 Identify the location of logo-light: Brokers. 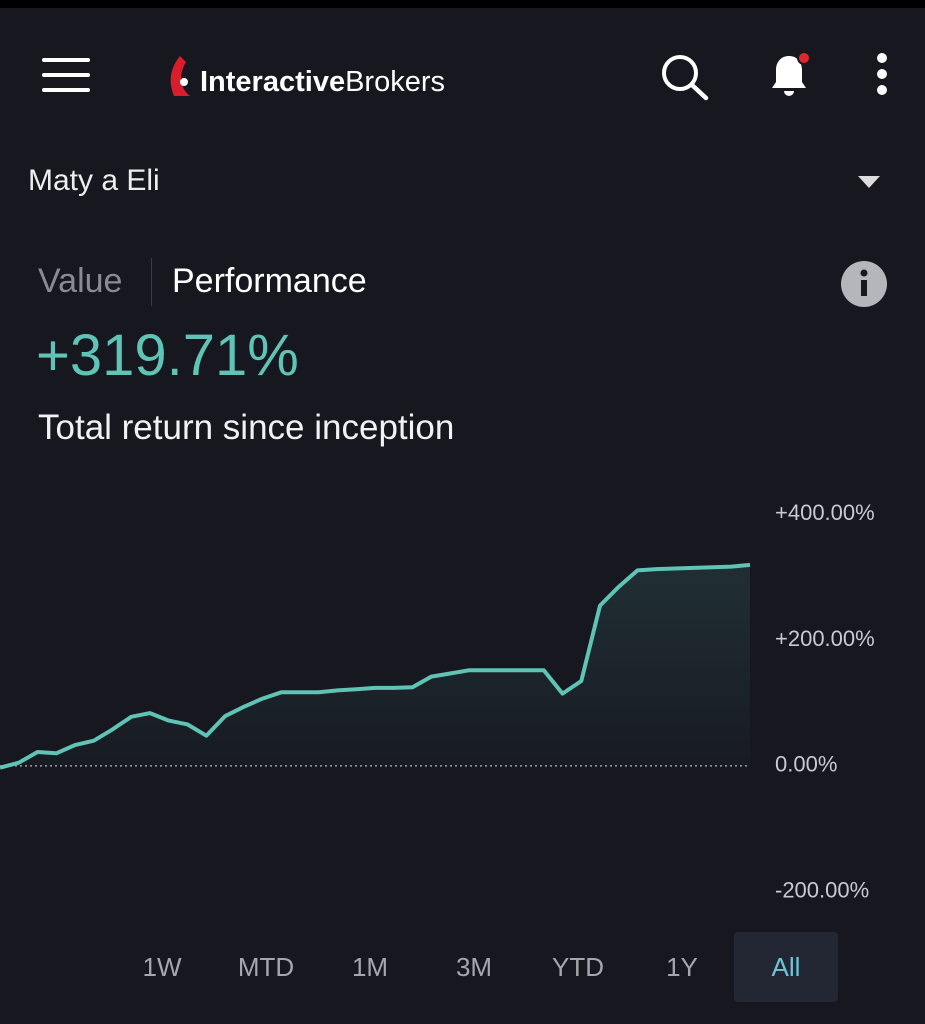
(395, 82).